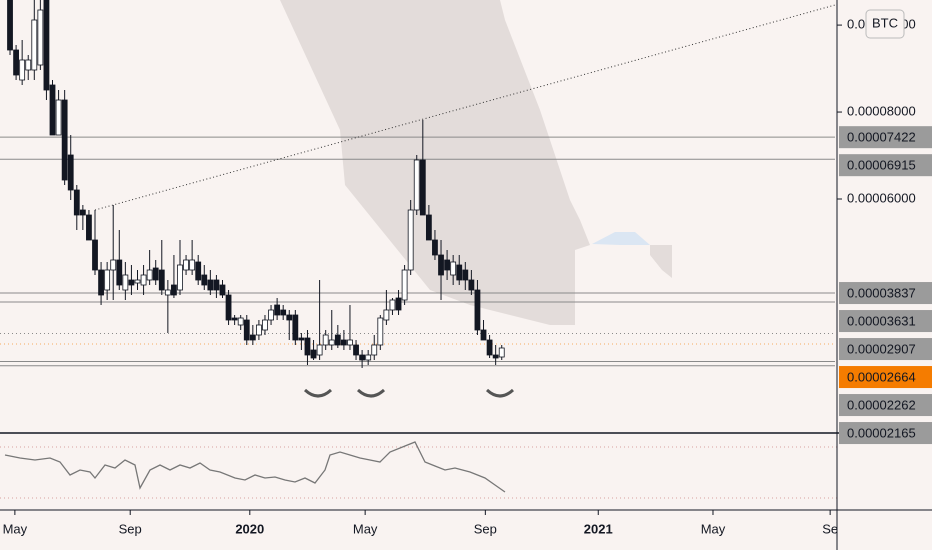 Image resolution: width=932 pixels, height=550 pixels. Describe the element at coordinates (255, 467) in the screenshot. I see `indicator-line` at that location.